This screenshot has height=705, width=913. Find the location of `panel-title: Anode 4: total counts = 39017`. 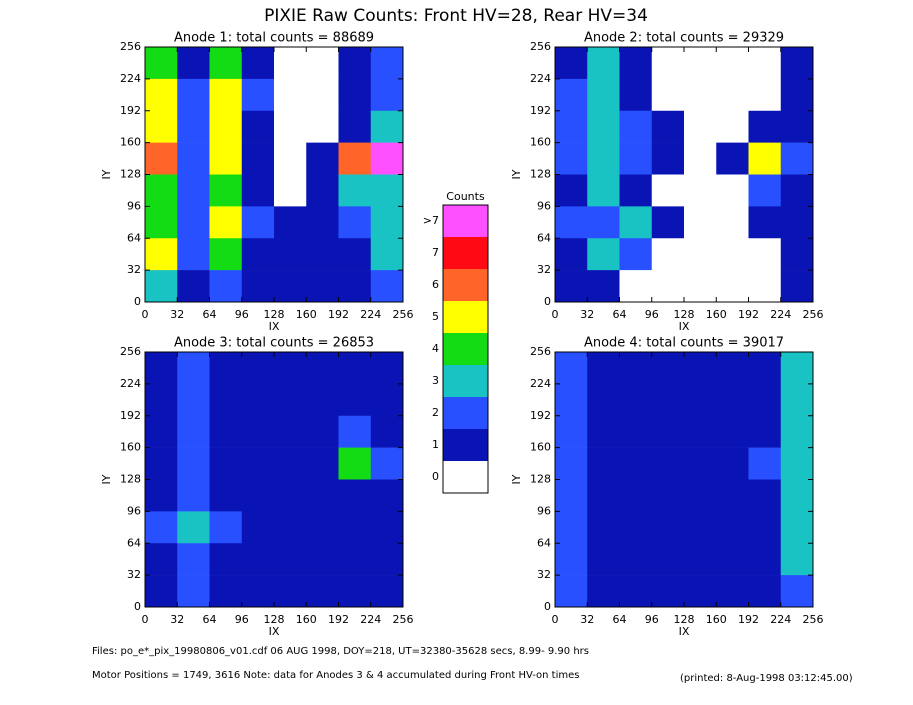

panel-title: Anode 4: total counts = 39017 is located at coordinates (684, 343).